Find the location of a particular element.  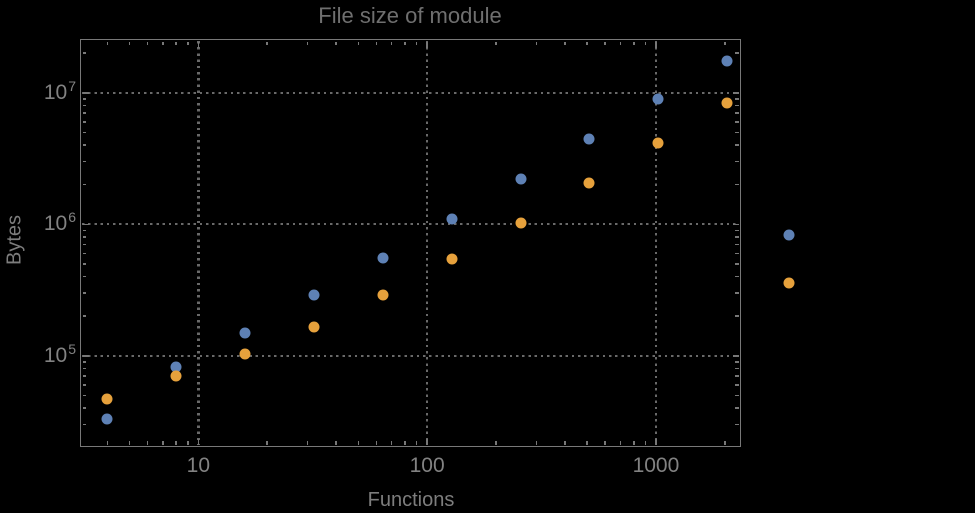

point-blue-x256 is located at coordinates (521, 179).